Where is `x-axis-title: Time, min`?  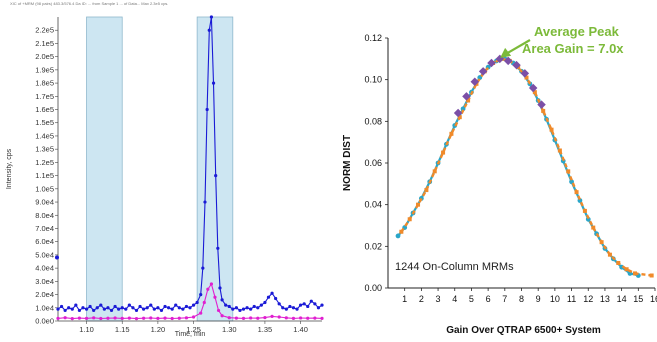
x-axis-title: Time, min is located at coordinates (190, 334).